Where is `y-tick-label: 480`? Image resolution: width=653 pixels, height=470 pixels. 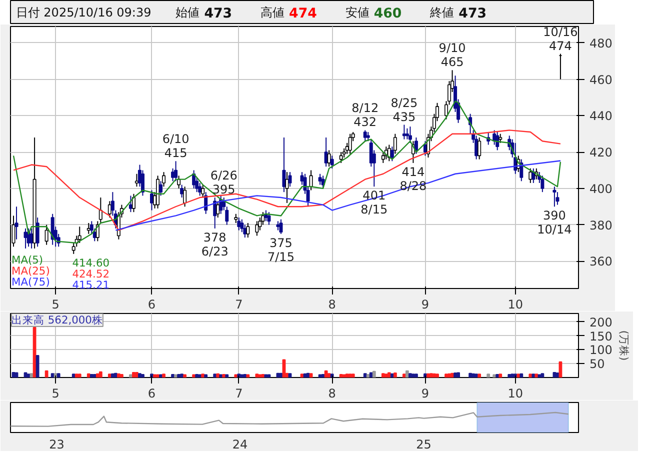
y-tick-label: 480 is located at coordinates (601, 43).